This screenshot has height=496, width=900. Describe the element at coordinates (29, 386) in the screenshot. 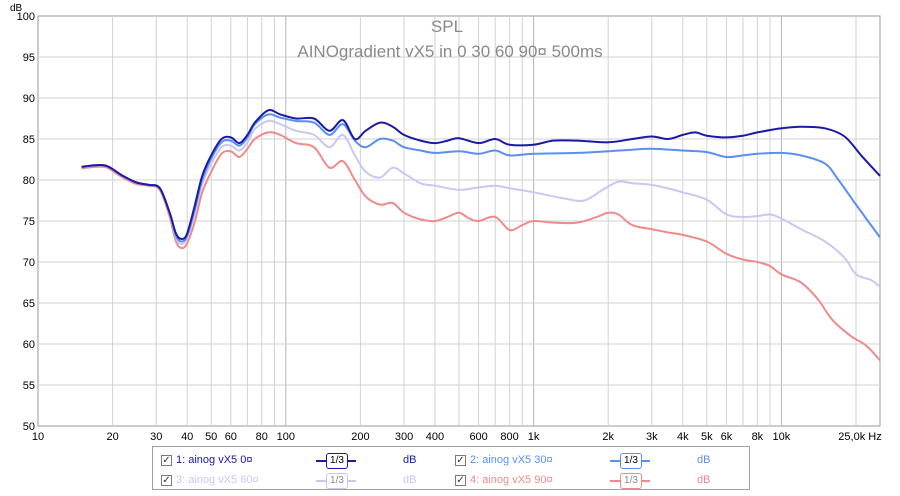

I see `y-tick-label: 55` at that location.